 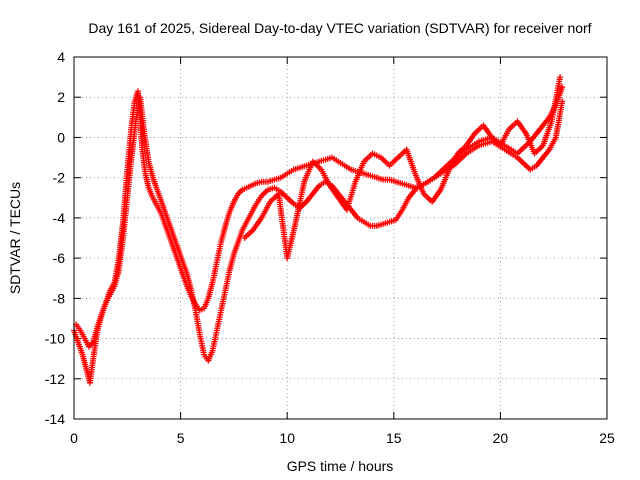 I want to click on x-tick-label: 20, so click(x=501, y=438).